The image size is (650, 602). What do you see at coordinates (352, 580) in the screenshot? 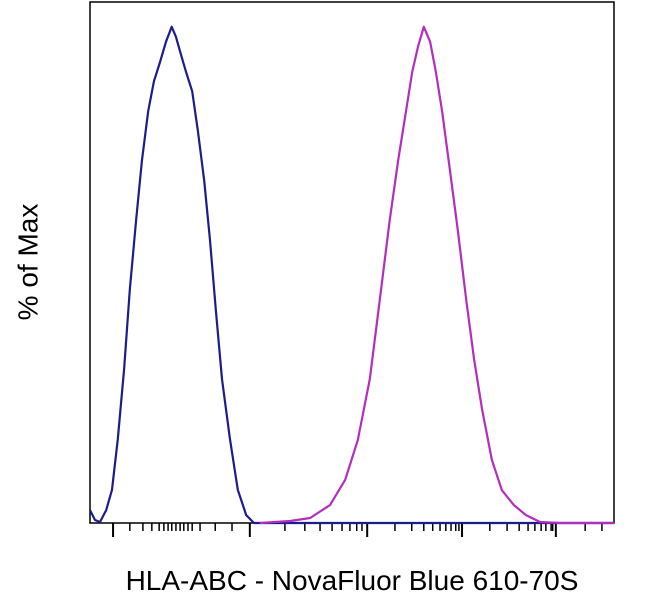
I see `x-axis-label: HLA-ABC - NovaFluor Blue 610-70S` at bounding box center [352, 580].